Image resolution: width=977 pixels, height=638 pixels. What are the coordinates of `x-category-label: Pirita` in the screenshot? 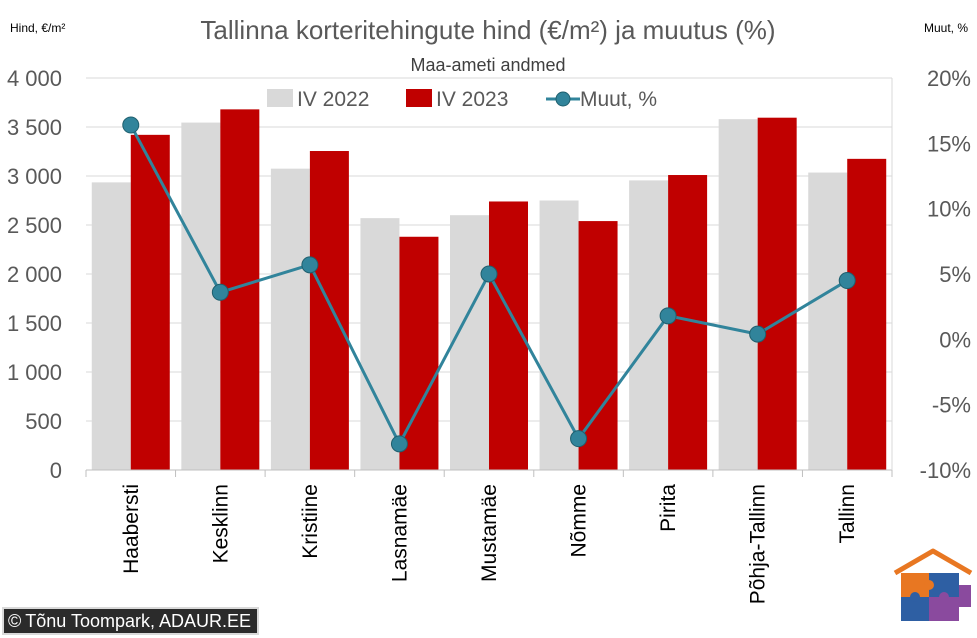 It's located at (668, 508).